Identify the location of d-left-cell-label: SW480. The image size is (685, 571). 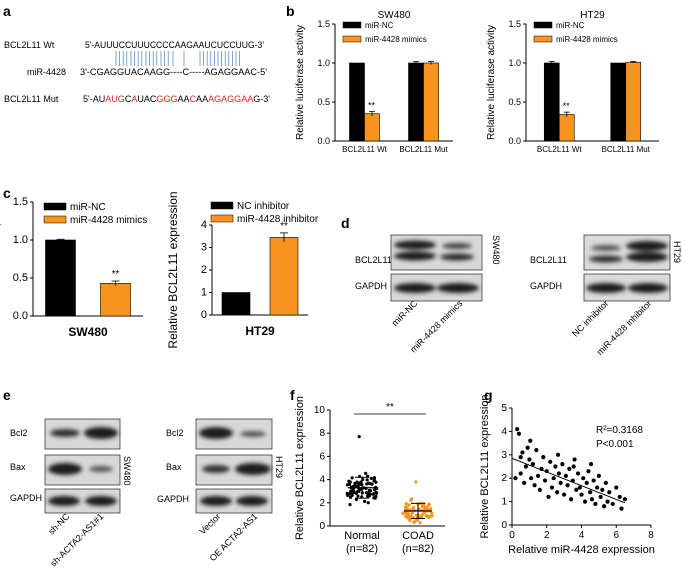
(496, 250).